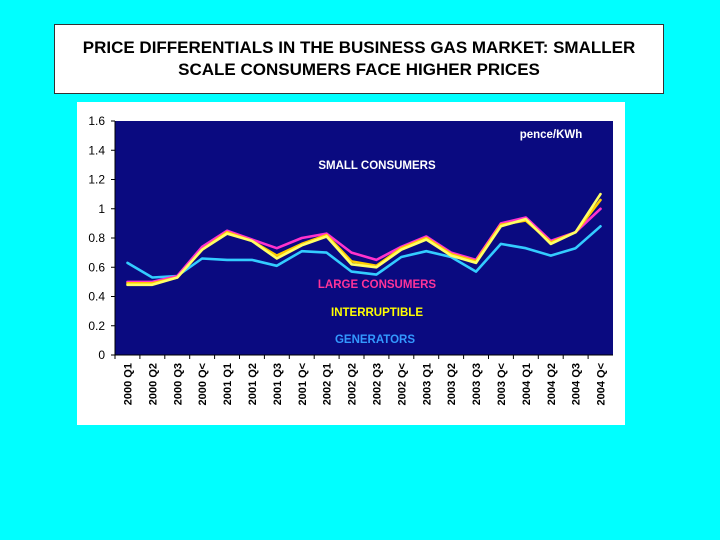 This screenshot has width=720, height=540. I want to click on series-line-generators, so click(364, 252).